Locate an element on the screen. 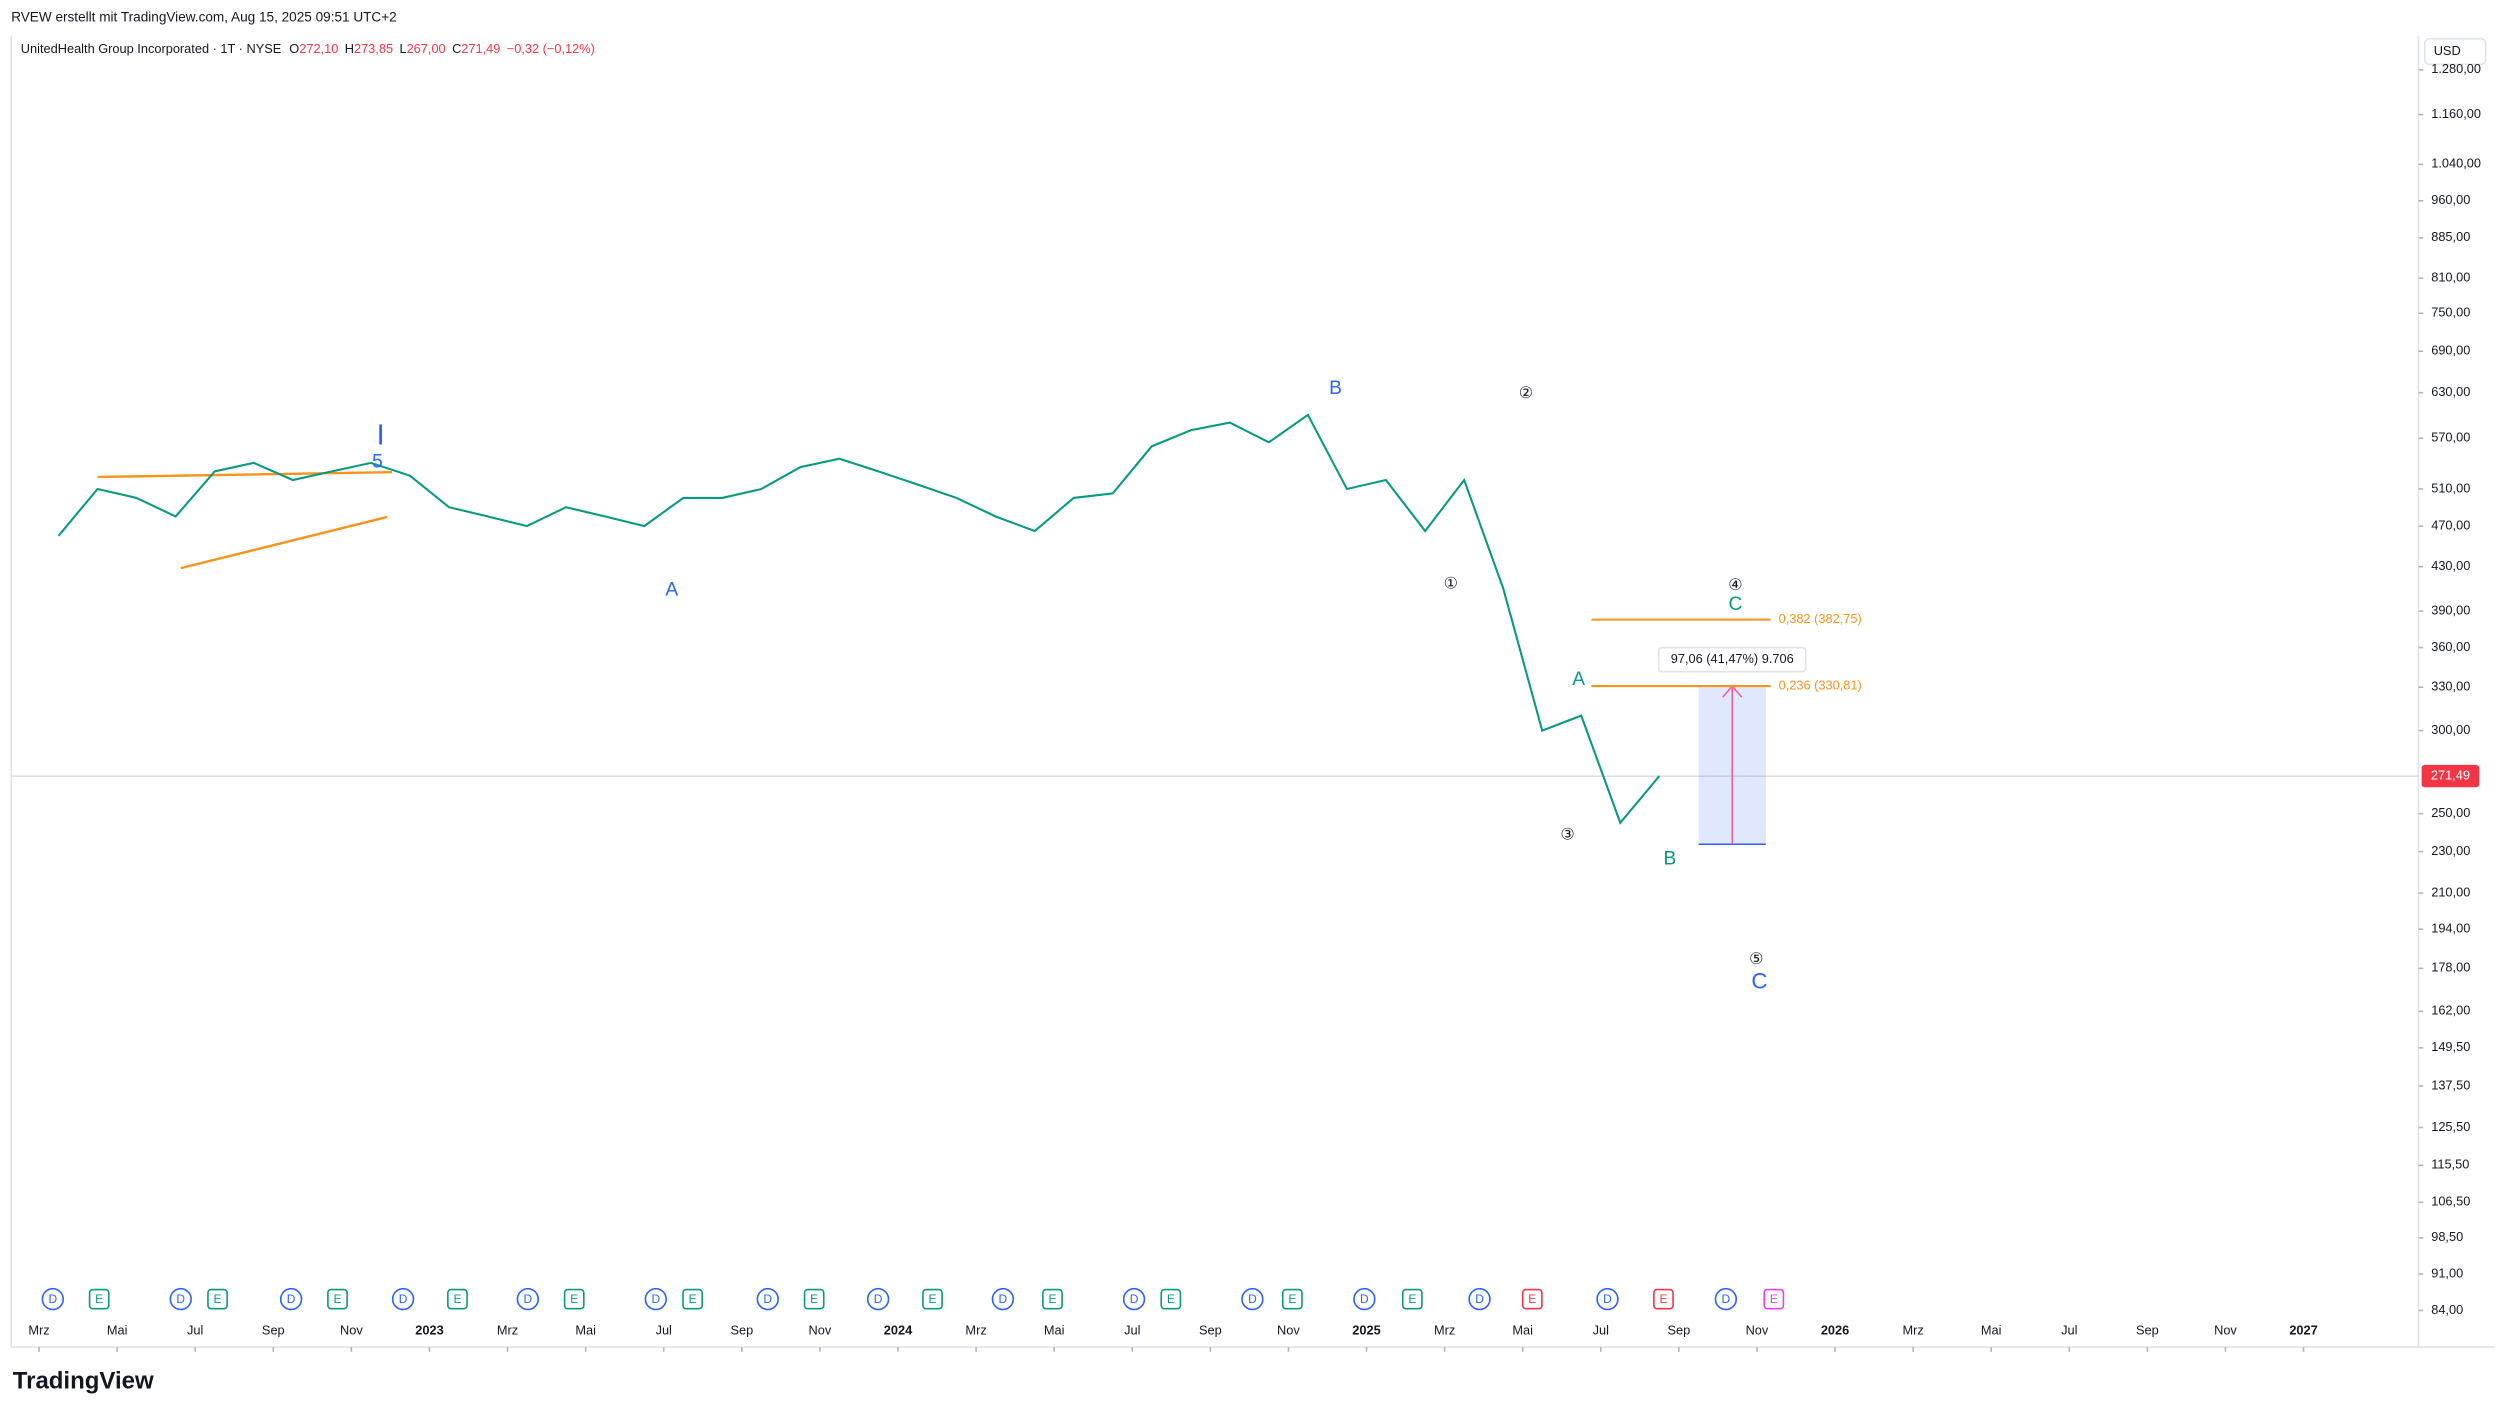 The width and height of the screenshot is (2500, 1413). ohlc-value: 273,85 is located at coordinates (373, 48).